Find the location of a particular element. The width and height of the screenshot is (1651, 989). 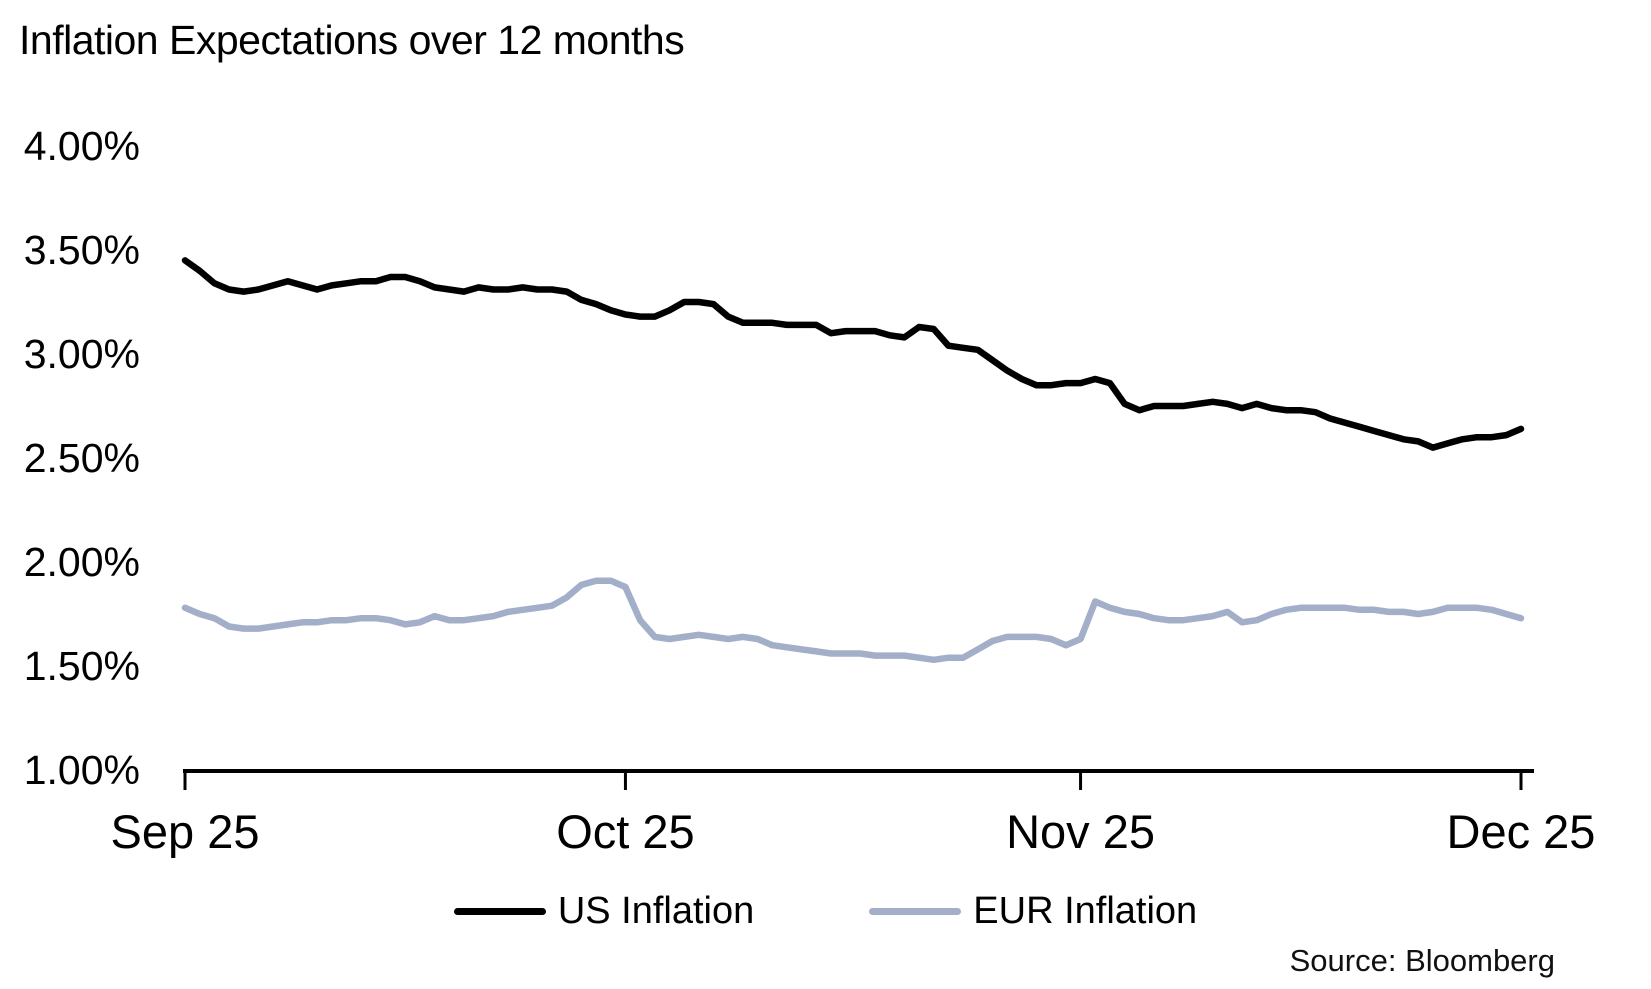

y-tick-label: 3.50% is located at coordinates (81, 250).